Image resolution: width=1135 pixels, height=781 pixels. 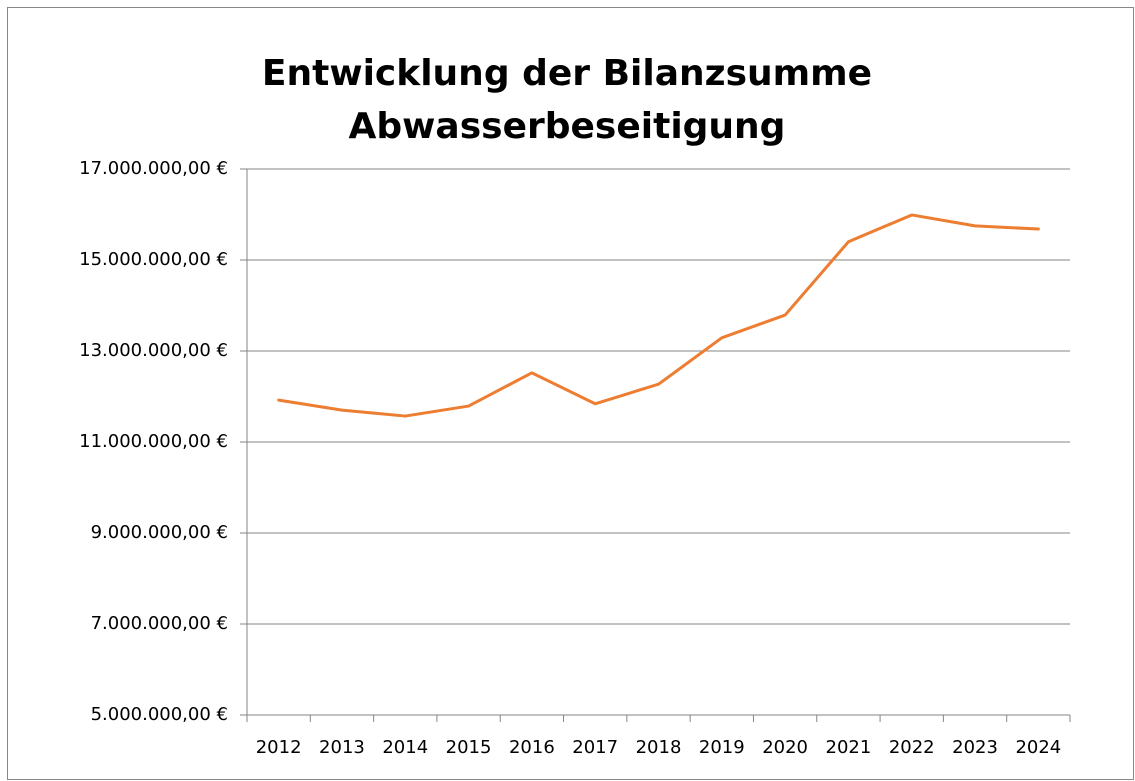 I want to click on x-tick-label: 2012, so click(x=279, y=747).